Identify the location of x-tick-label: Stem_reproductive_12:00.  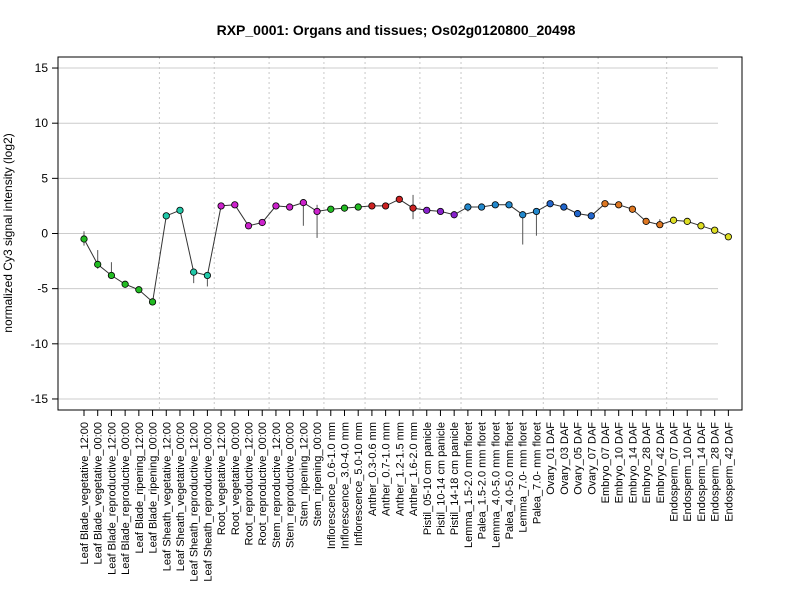
(277, 485).